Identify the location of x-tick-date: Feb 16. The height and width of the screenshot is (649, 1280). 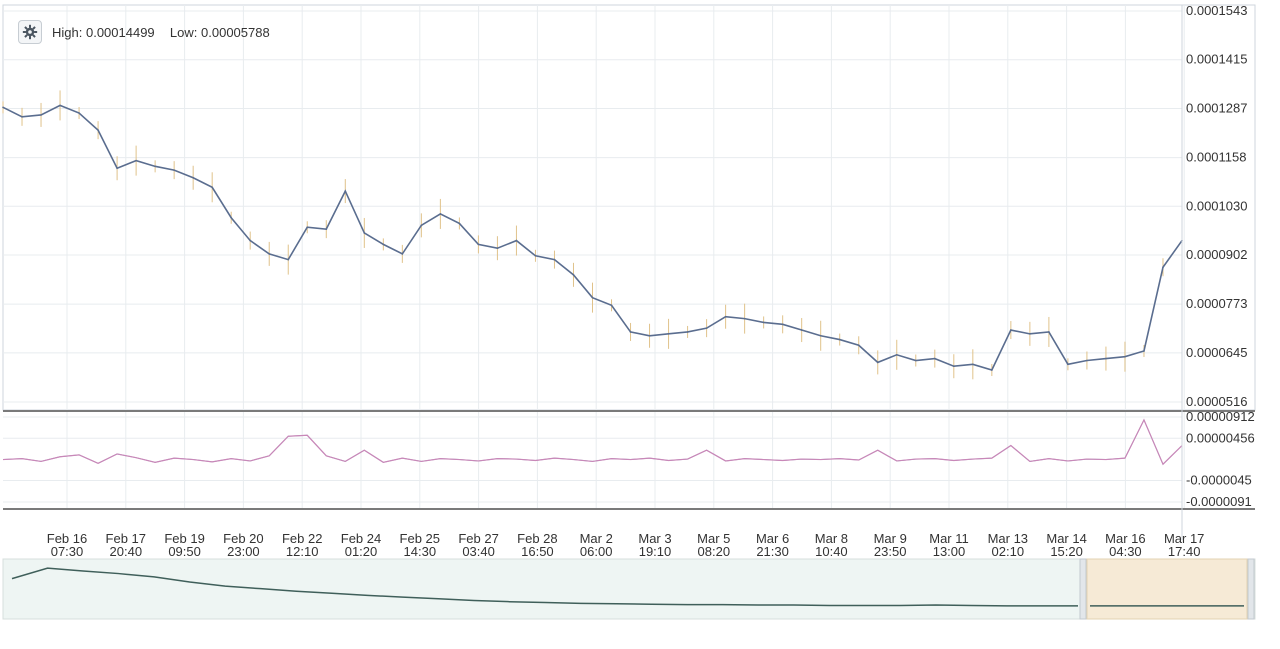
(67, 538).